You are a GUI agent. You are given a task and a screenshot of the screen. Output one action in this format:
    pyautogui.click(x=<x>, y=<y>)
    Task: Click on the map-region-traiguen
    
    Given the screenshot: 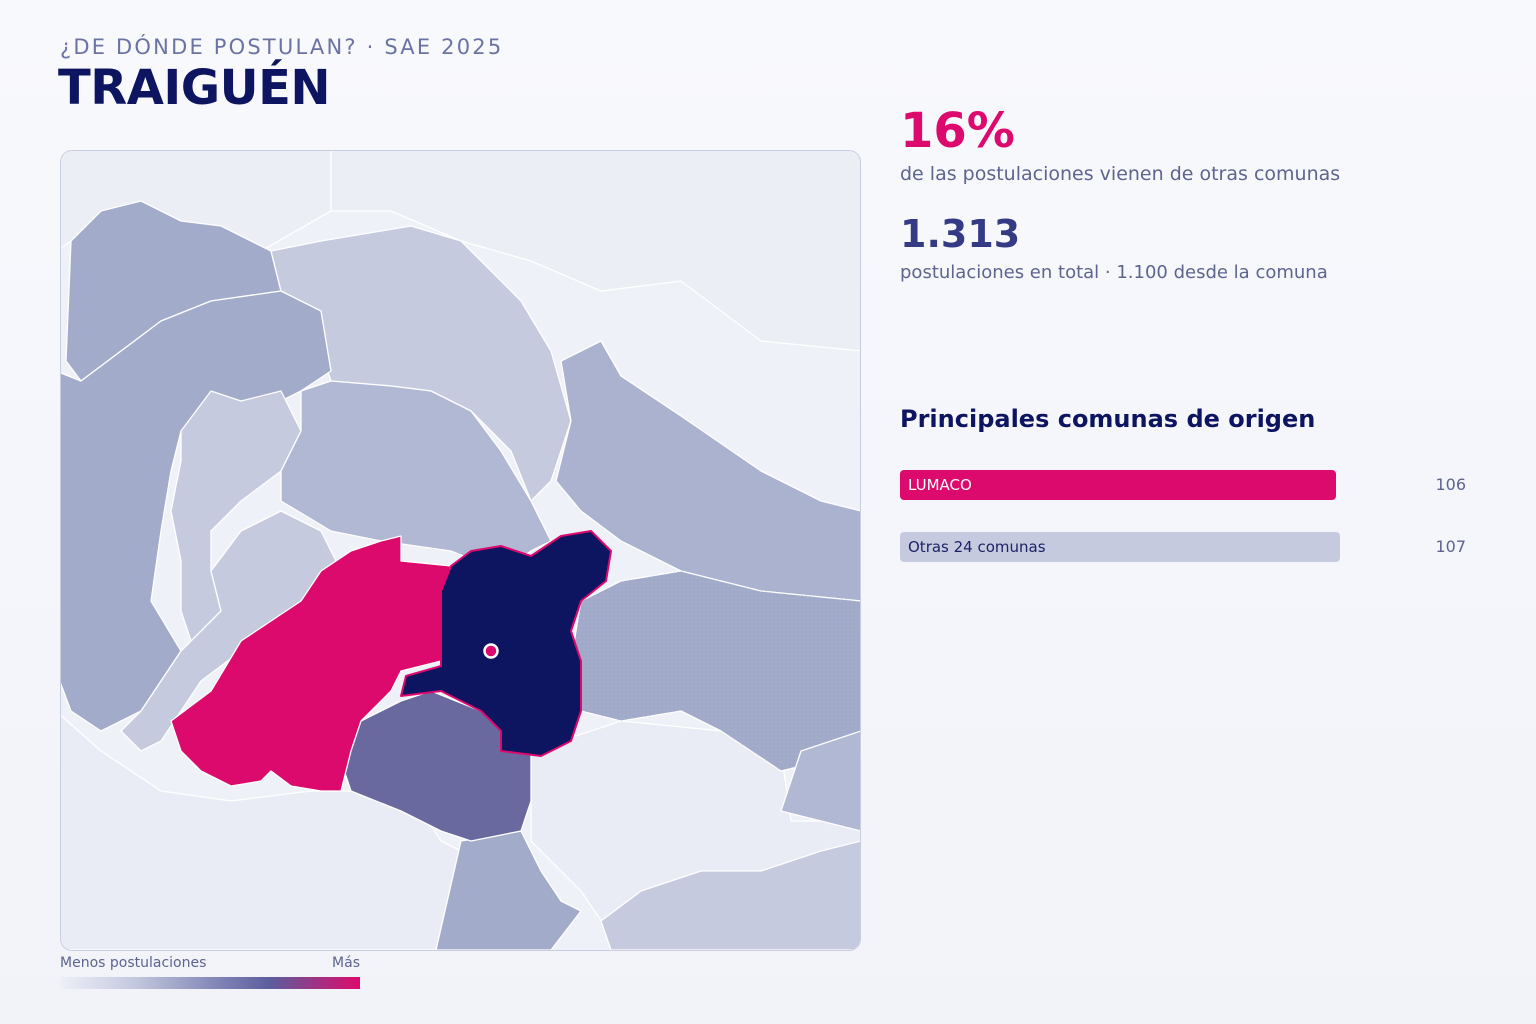 What is the action you would take?
    pyautogui.click(x=506, y=643)
    